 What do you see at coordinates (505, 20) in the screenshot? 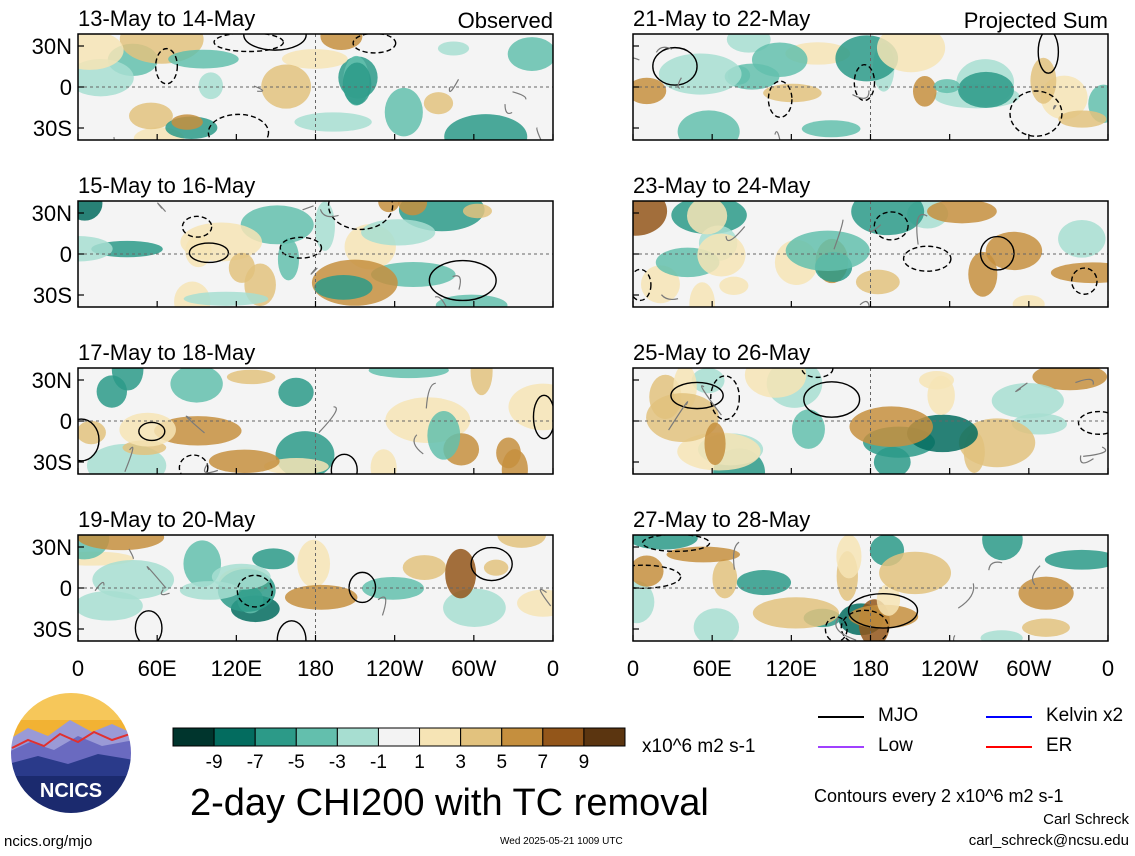
I see `panel-tag: Observed` at bounding box center [505, 20].